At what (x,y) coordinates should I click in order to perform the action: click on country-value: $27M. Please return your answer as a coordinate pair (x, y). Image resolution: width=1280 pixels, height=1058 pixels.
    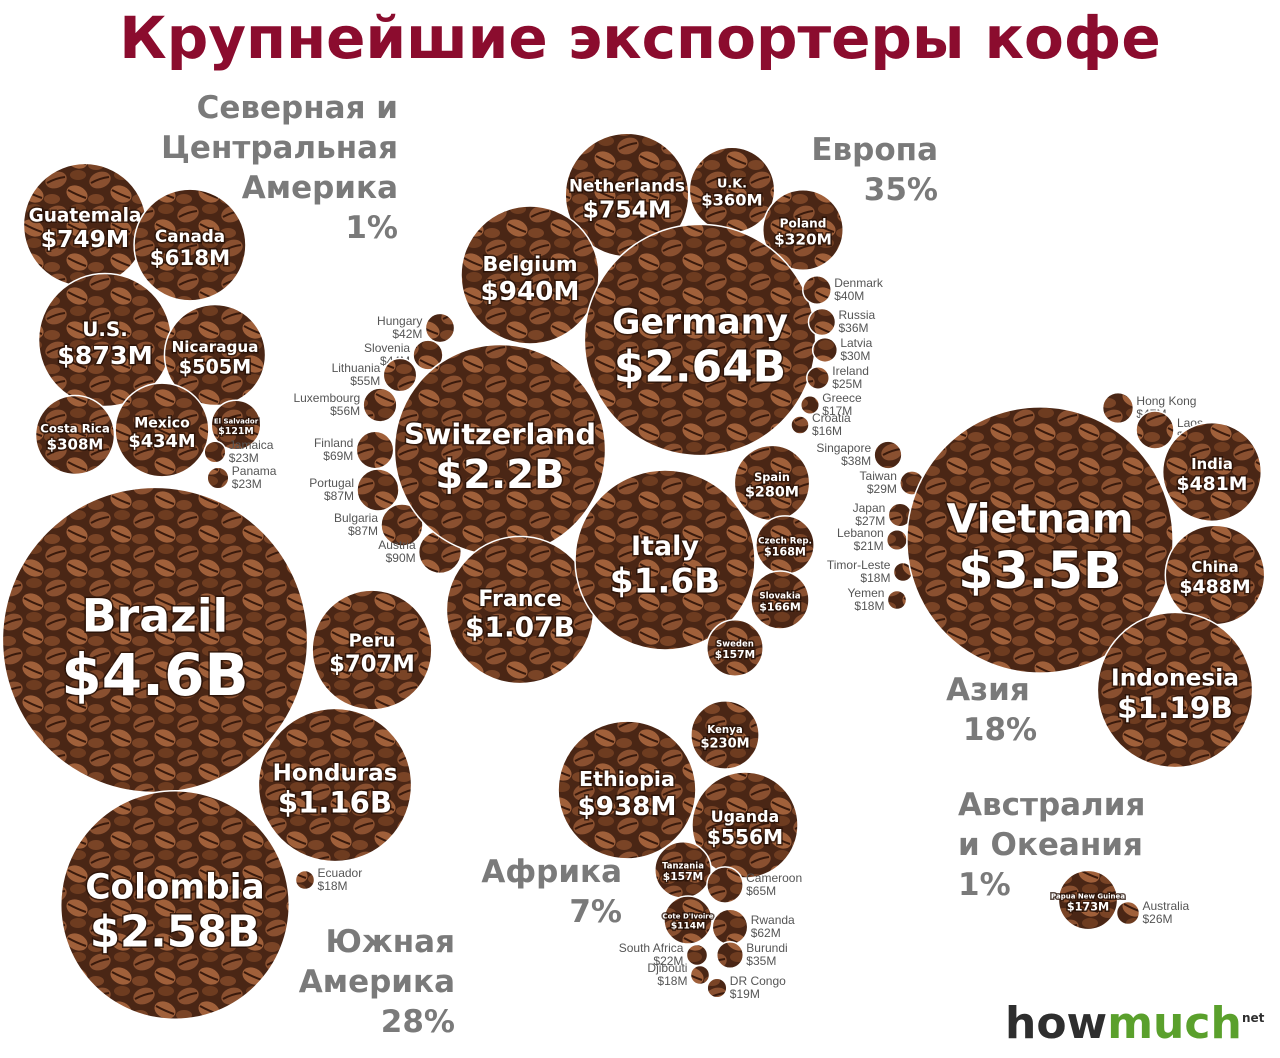
    Looking at the image, I should click on (870, 521).